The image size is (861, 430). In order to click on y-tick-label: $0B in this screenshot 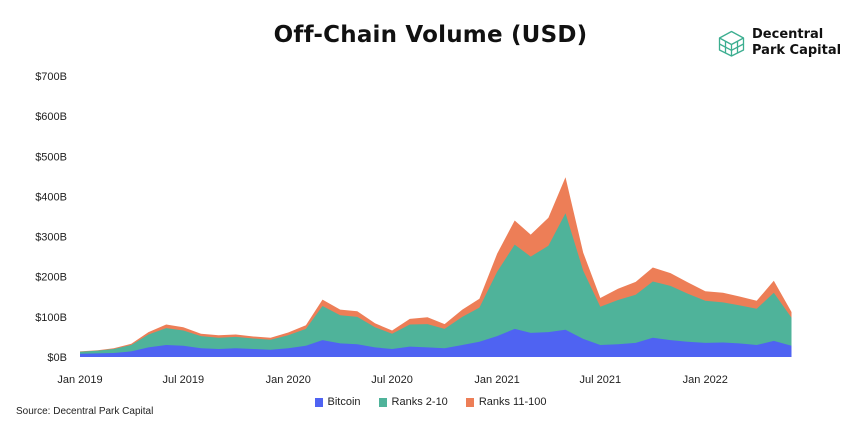, I will do `click(57, 358)`.